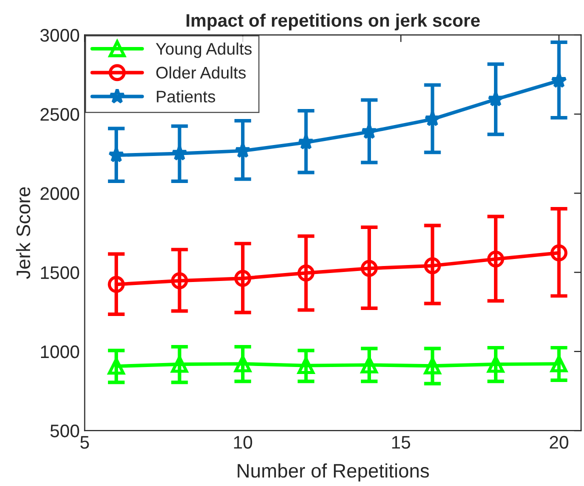  Describe the element at coordinates (186, 96) in the screenshot. I see `legend-label: Patients` at that location.